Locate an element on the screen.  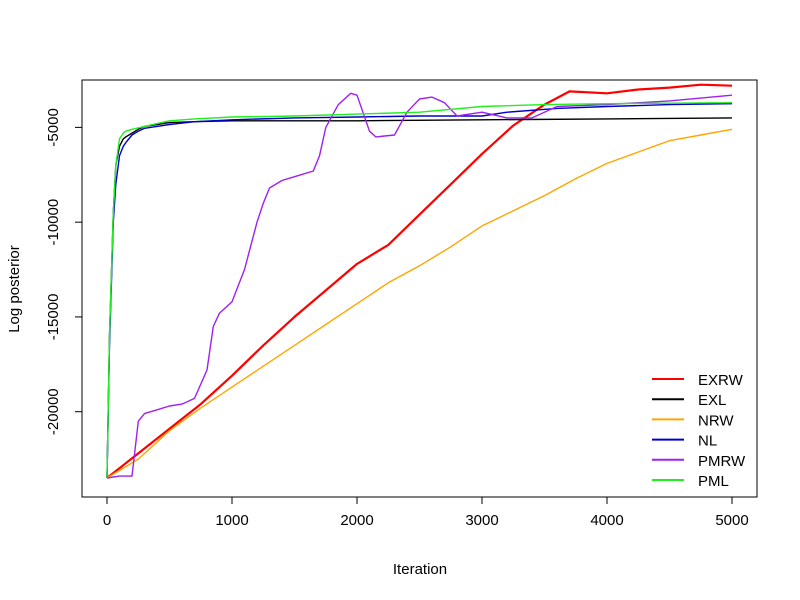
legend-label-pml: PML is located at coordinates (713, 481).